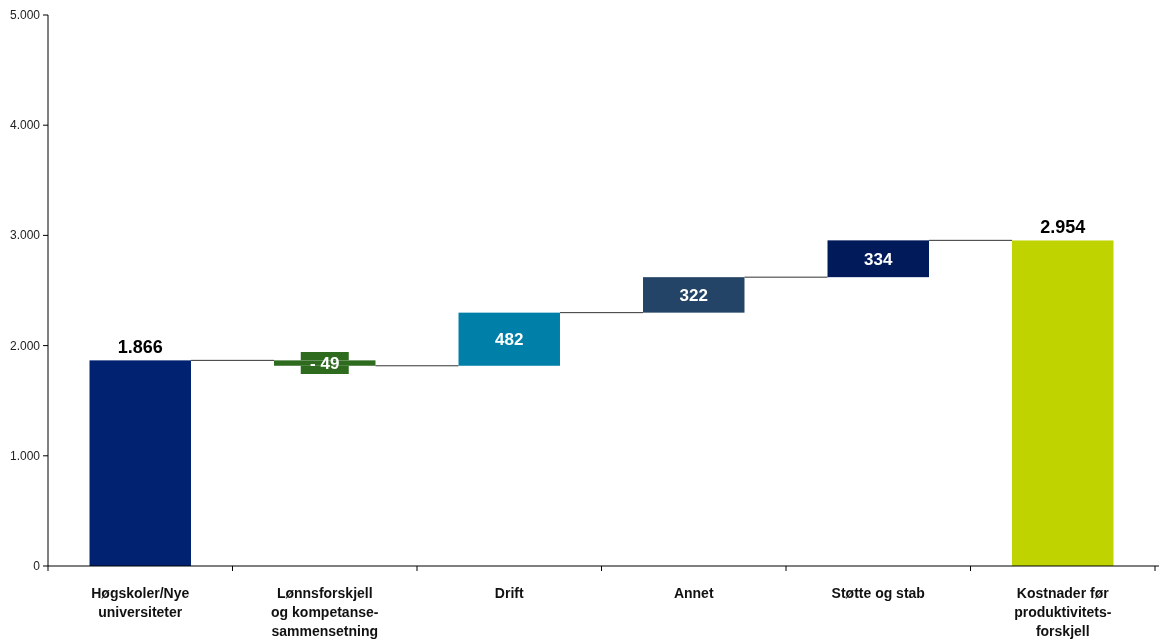 Image resolution: width=1159 pixels, height=639 pixels. Describe the element at coordinates (25, 455) in the screenshot. I see `y-tick-label: 1.000` at that location.